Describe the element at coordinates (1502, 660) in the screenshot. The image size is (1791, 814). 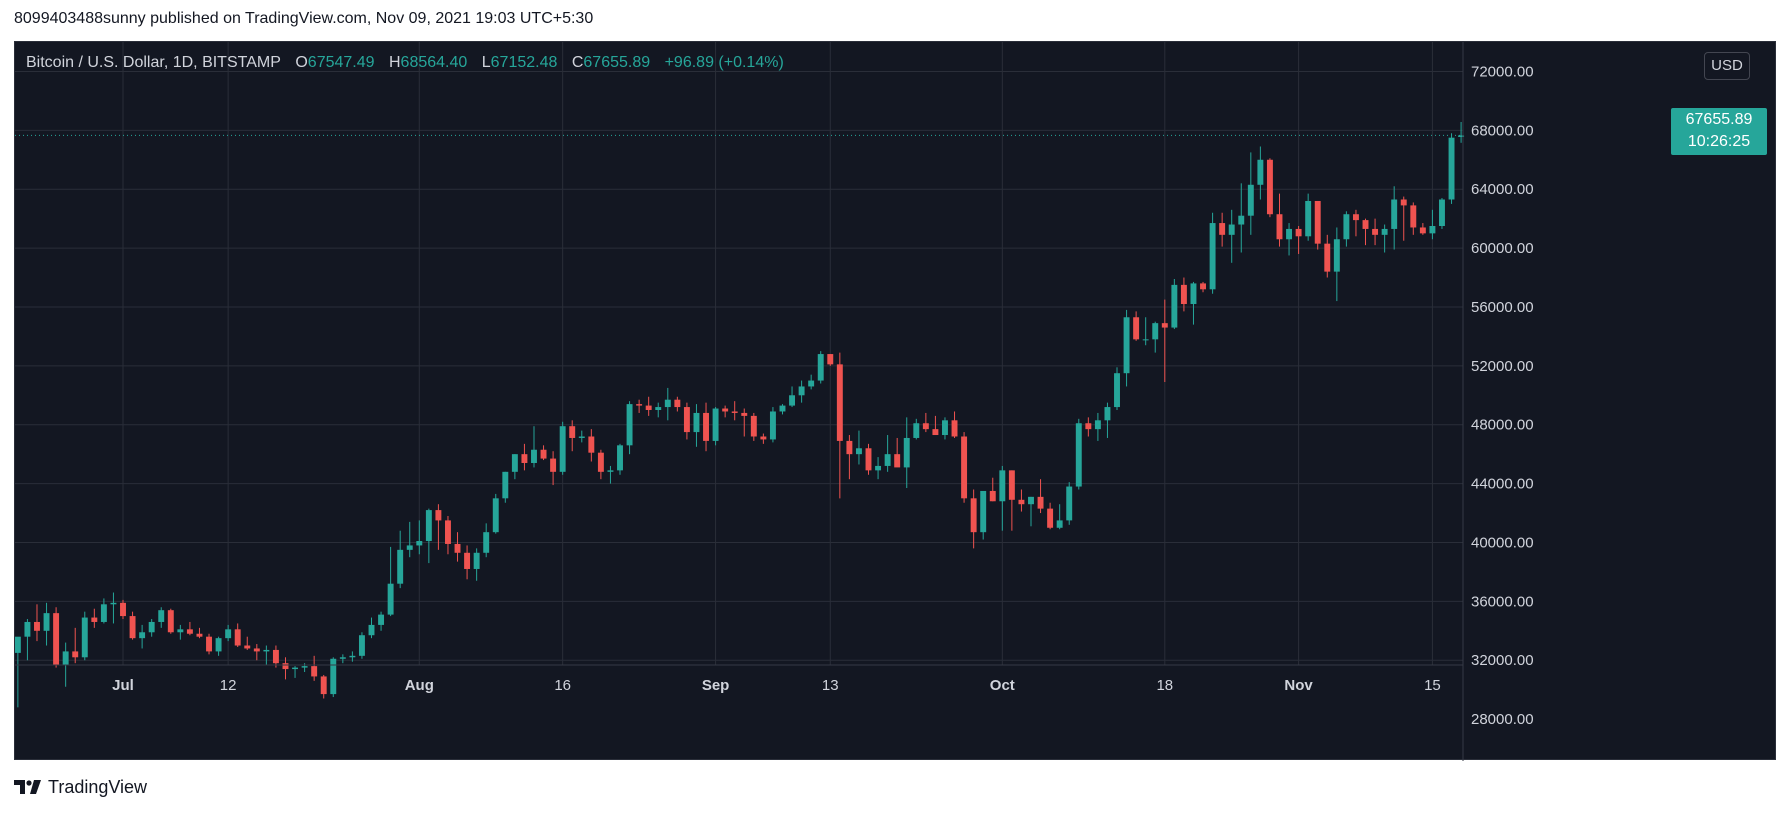
I see `y-tick-label: 32000.00` at that location.